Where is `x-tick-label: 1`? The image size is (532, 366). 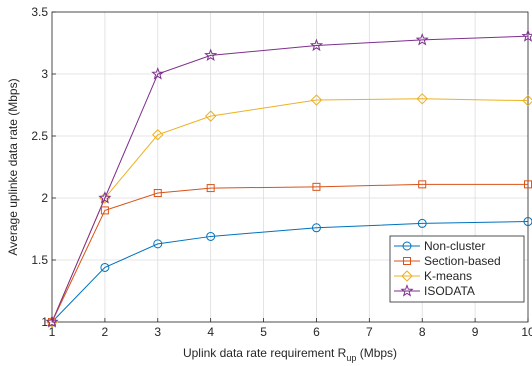
x-tick-label: 1 is located at coordinates (52, 332).